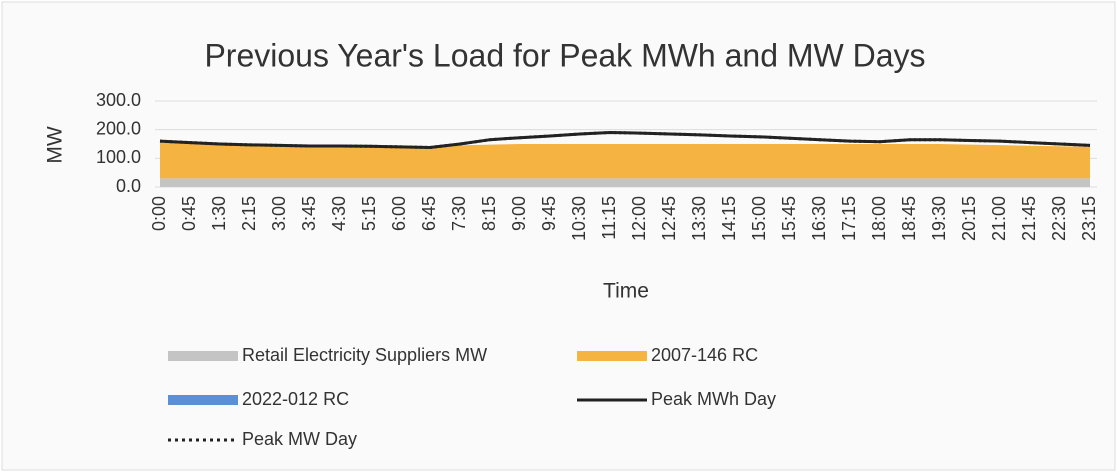 This screenshot has width=1117, height=472. Describe the element at coordinates (519, 213) in the screenshot. I see `x-tick-label: 9:00` at that location.